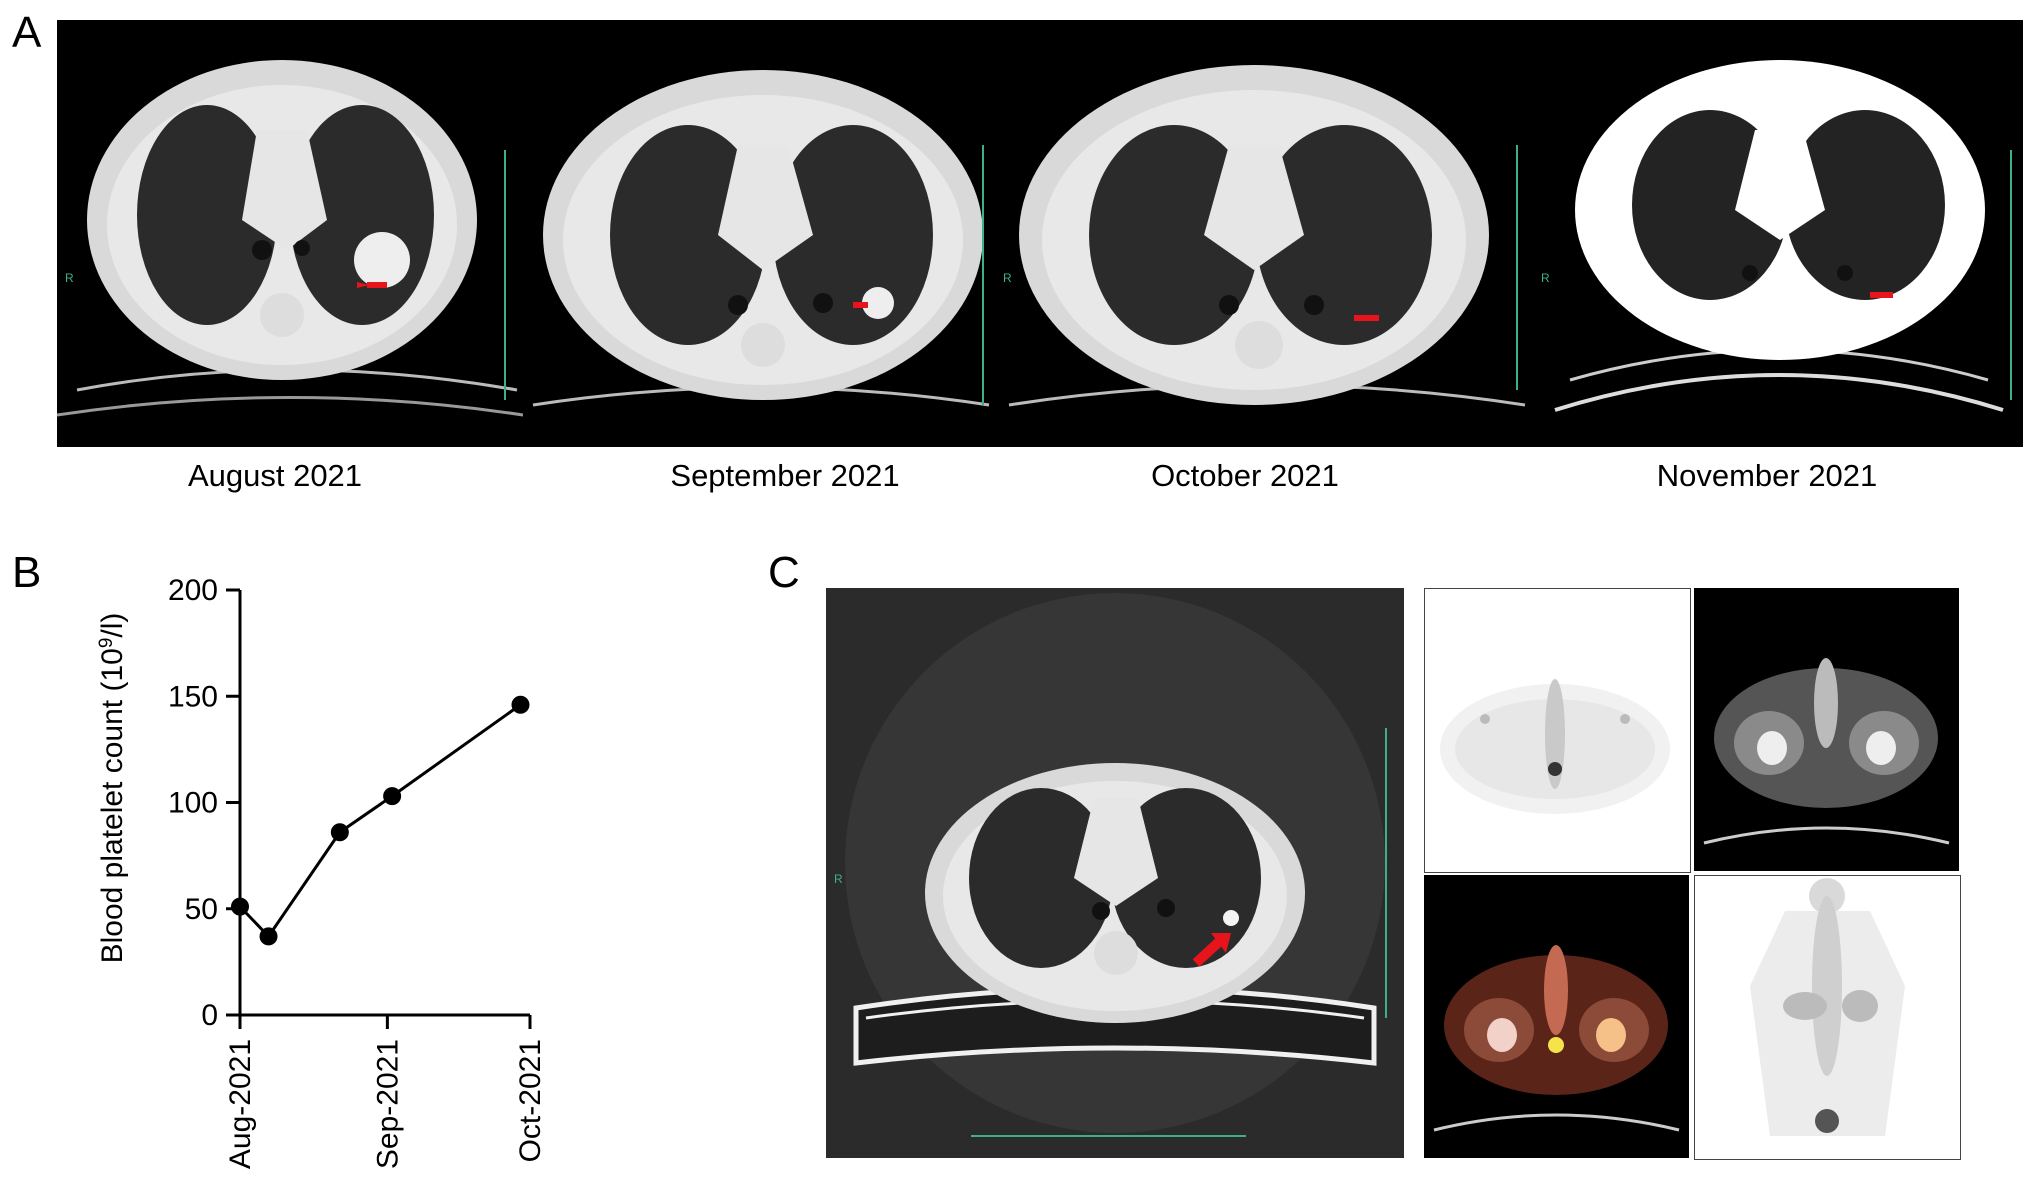  Describe the element at coordinates (785, 475) in the screenshot. I see `caption-september-2021: September 2021` at that location.